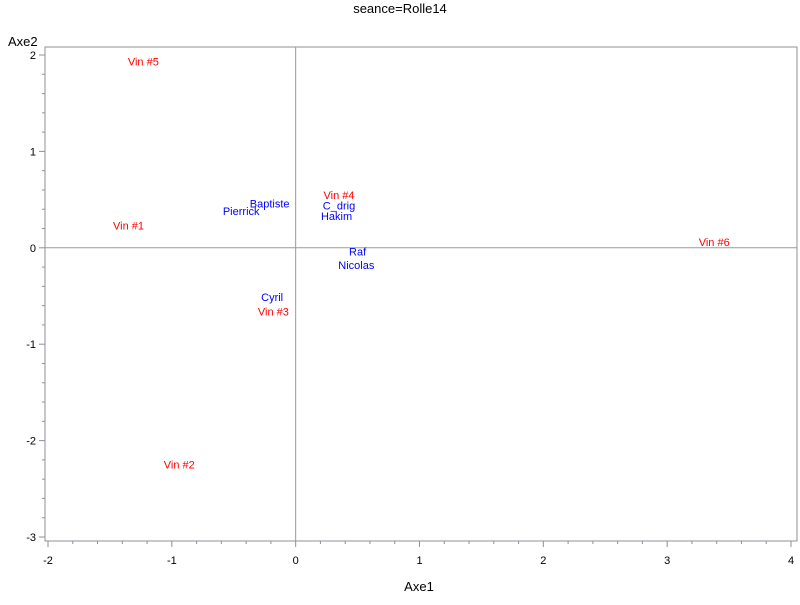  What do you see at coordinates (179, 466) in the screenshot?
I see `wine-label: Vin #2` at bounding box center [179, 466].